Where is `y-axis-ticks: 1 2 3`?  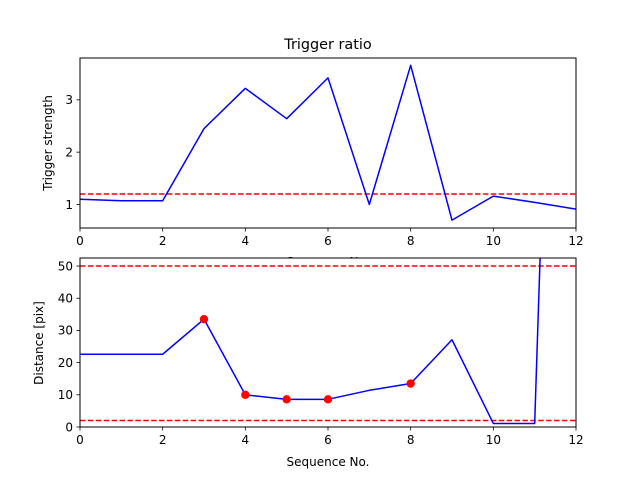 y-axis-ticks: 1 2 3 is located at coordinates (72, 152).